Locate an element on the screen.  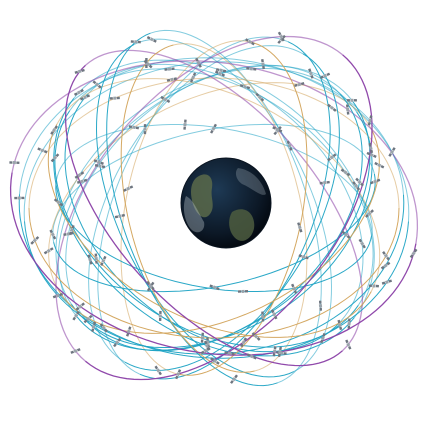
earth-globe is located at coordinates (226, 203).